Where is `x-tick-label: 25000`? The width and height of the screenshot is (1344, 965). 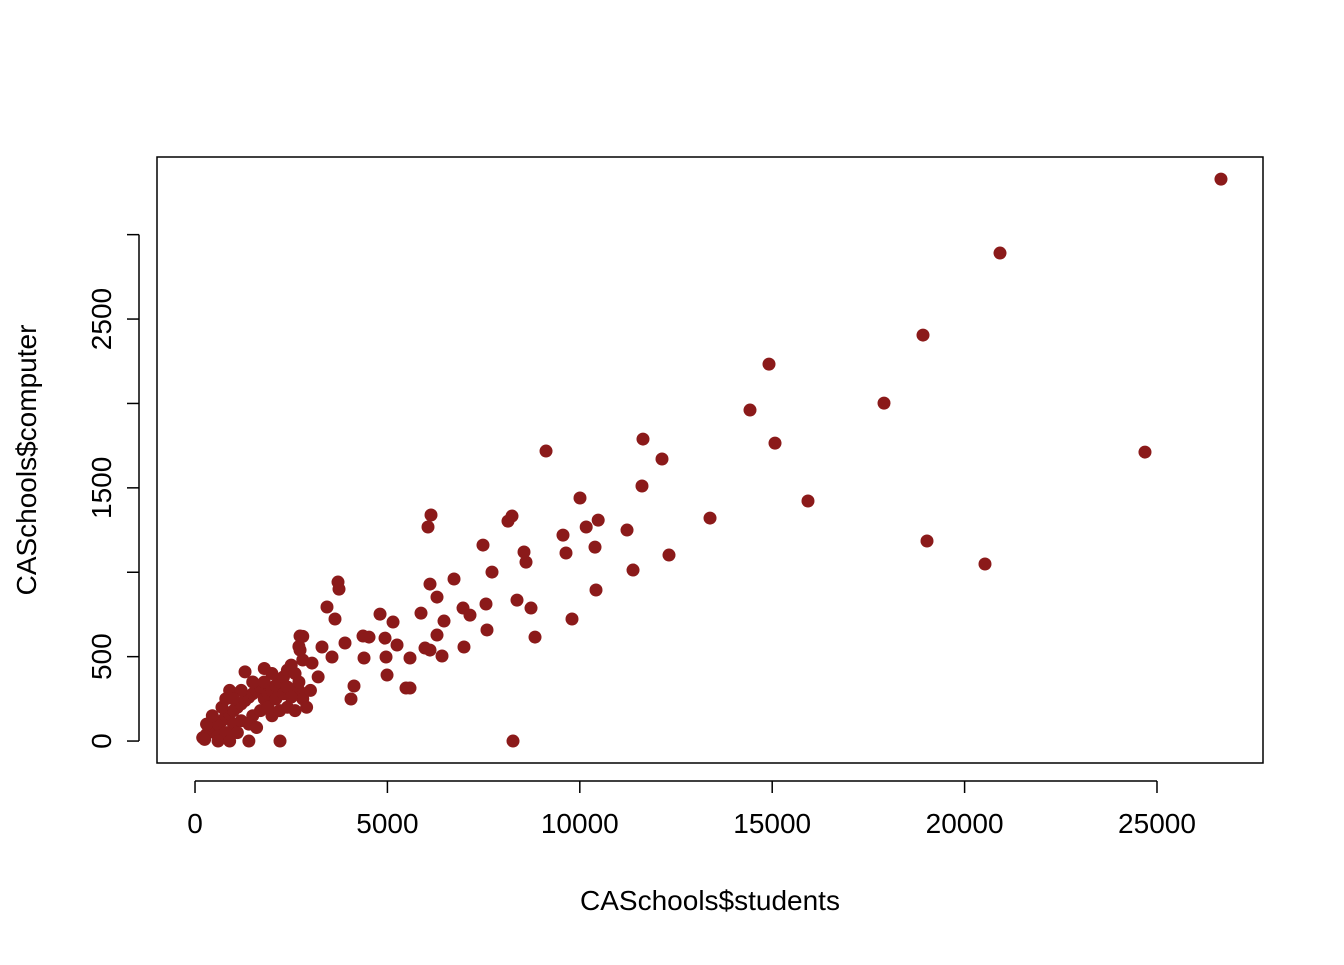 x-tick-label: 25000 is located at coordinates (1157, 823).